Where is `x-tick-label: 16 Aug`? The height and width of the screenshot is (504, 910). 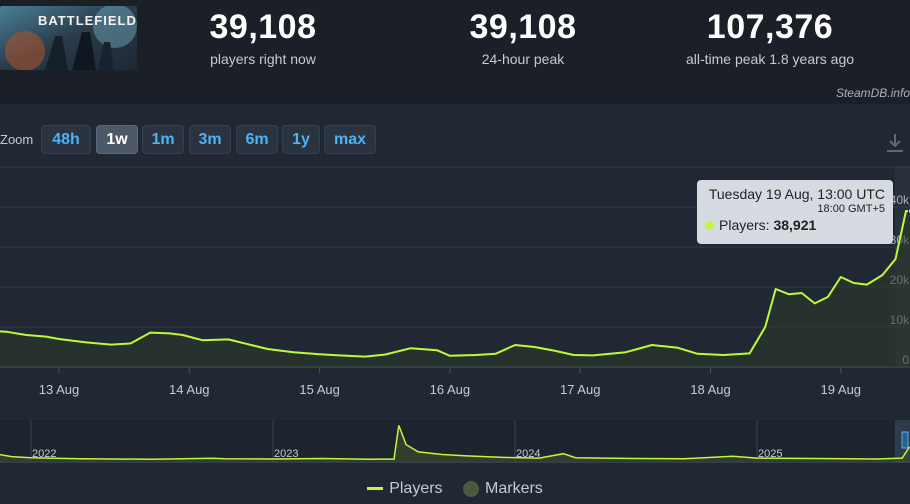 x-tick-label: 16 Aug is located at coordinates (450, 389).